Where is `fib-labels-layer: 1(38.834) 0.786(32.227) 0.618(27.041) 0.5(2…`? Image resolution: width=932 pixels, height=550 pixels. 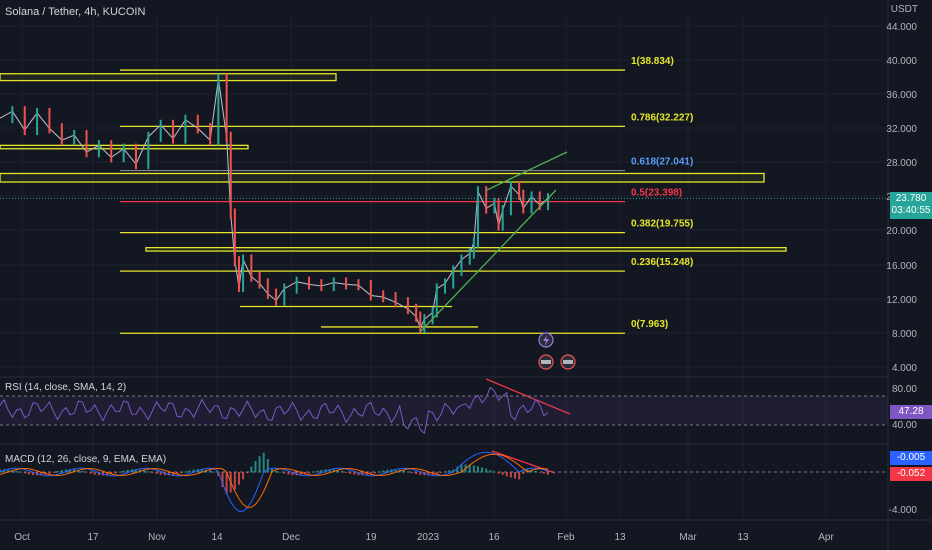
fib-labels-layer: 1(38.834) 0.786(32.227) 0.618(27.041) 0.5(2… is located at coordinates (662, 193).